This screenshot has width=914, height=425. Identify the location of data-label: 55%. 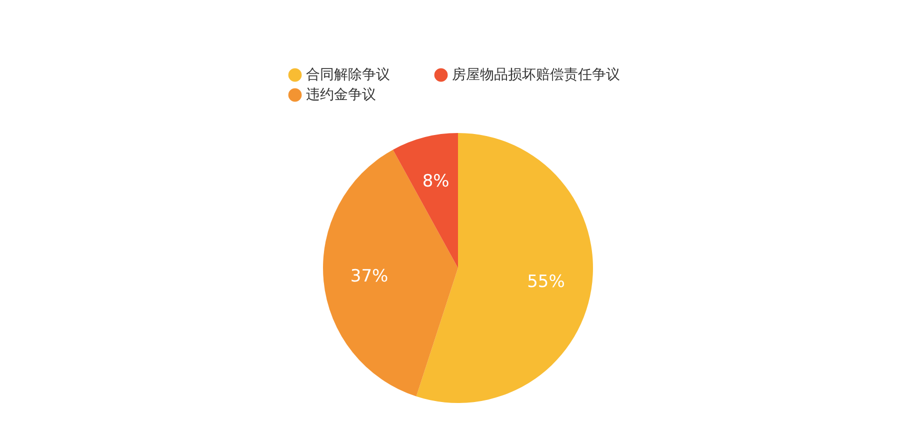
(546, 282).